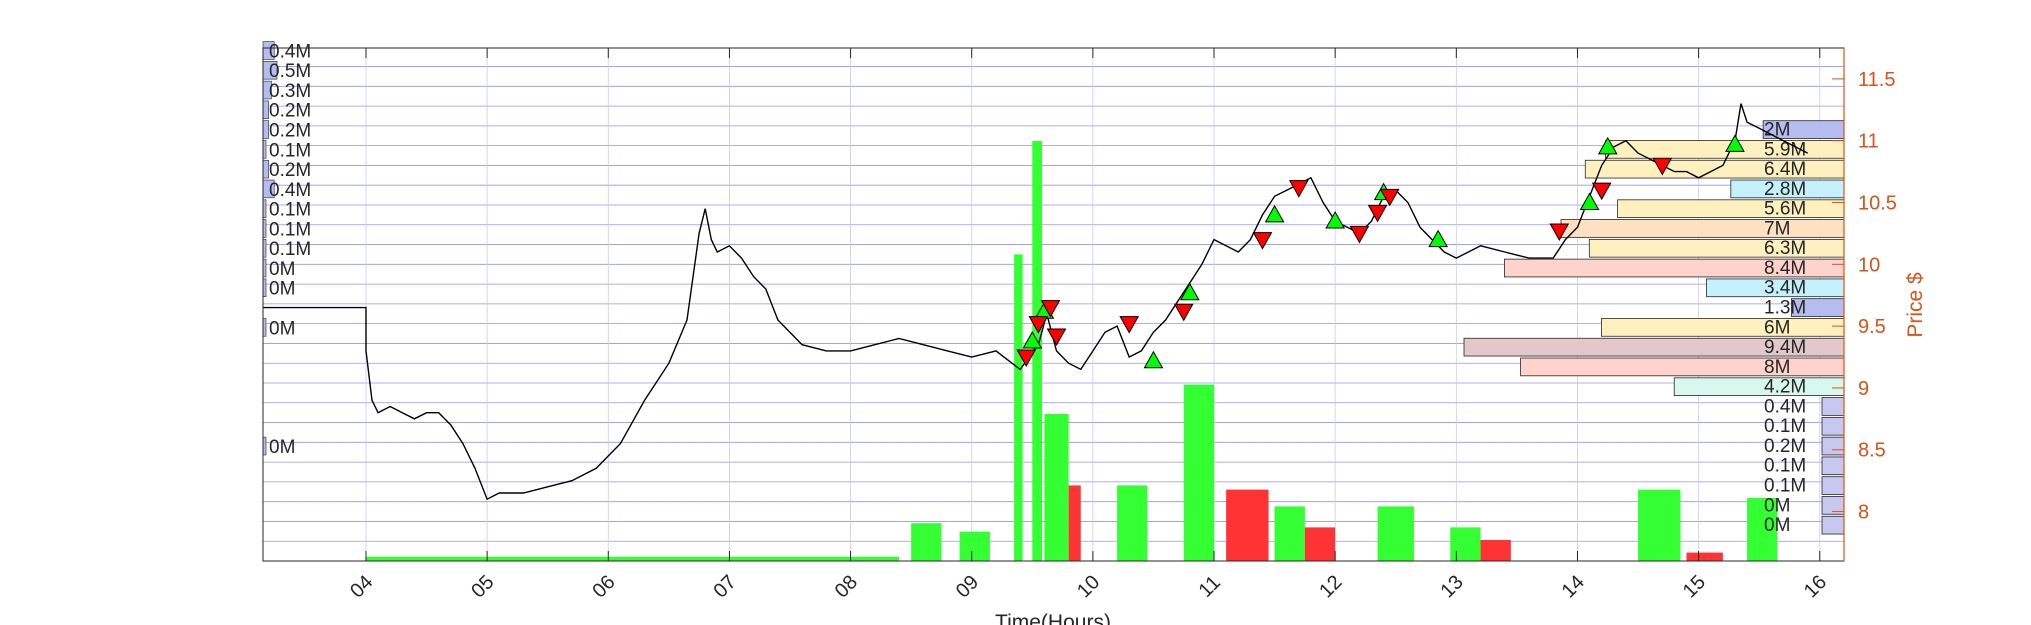  I want to click on volume-profile-label: 6.4M, so click(1785, 169).